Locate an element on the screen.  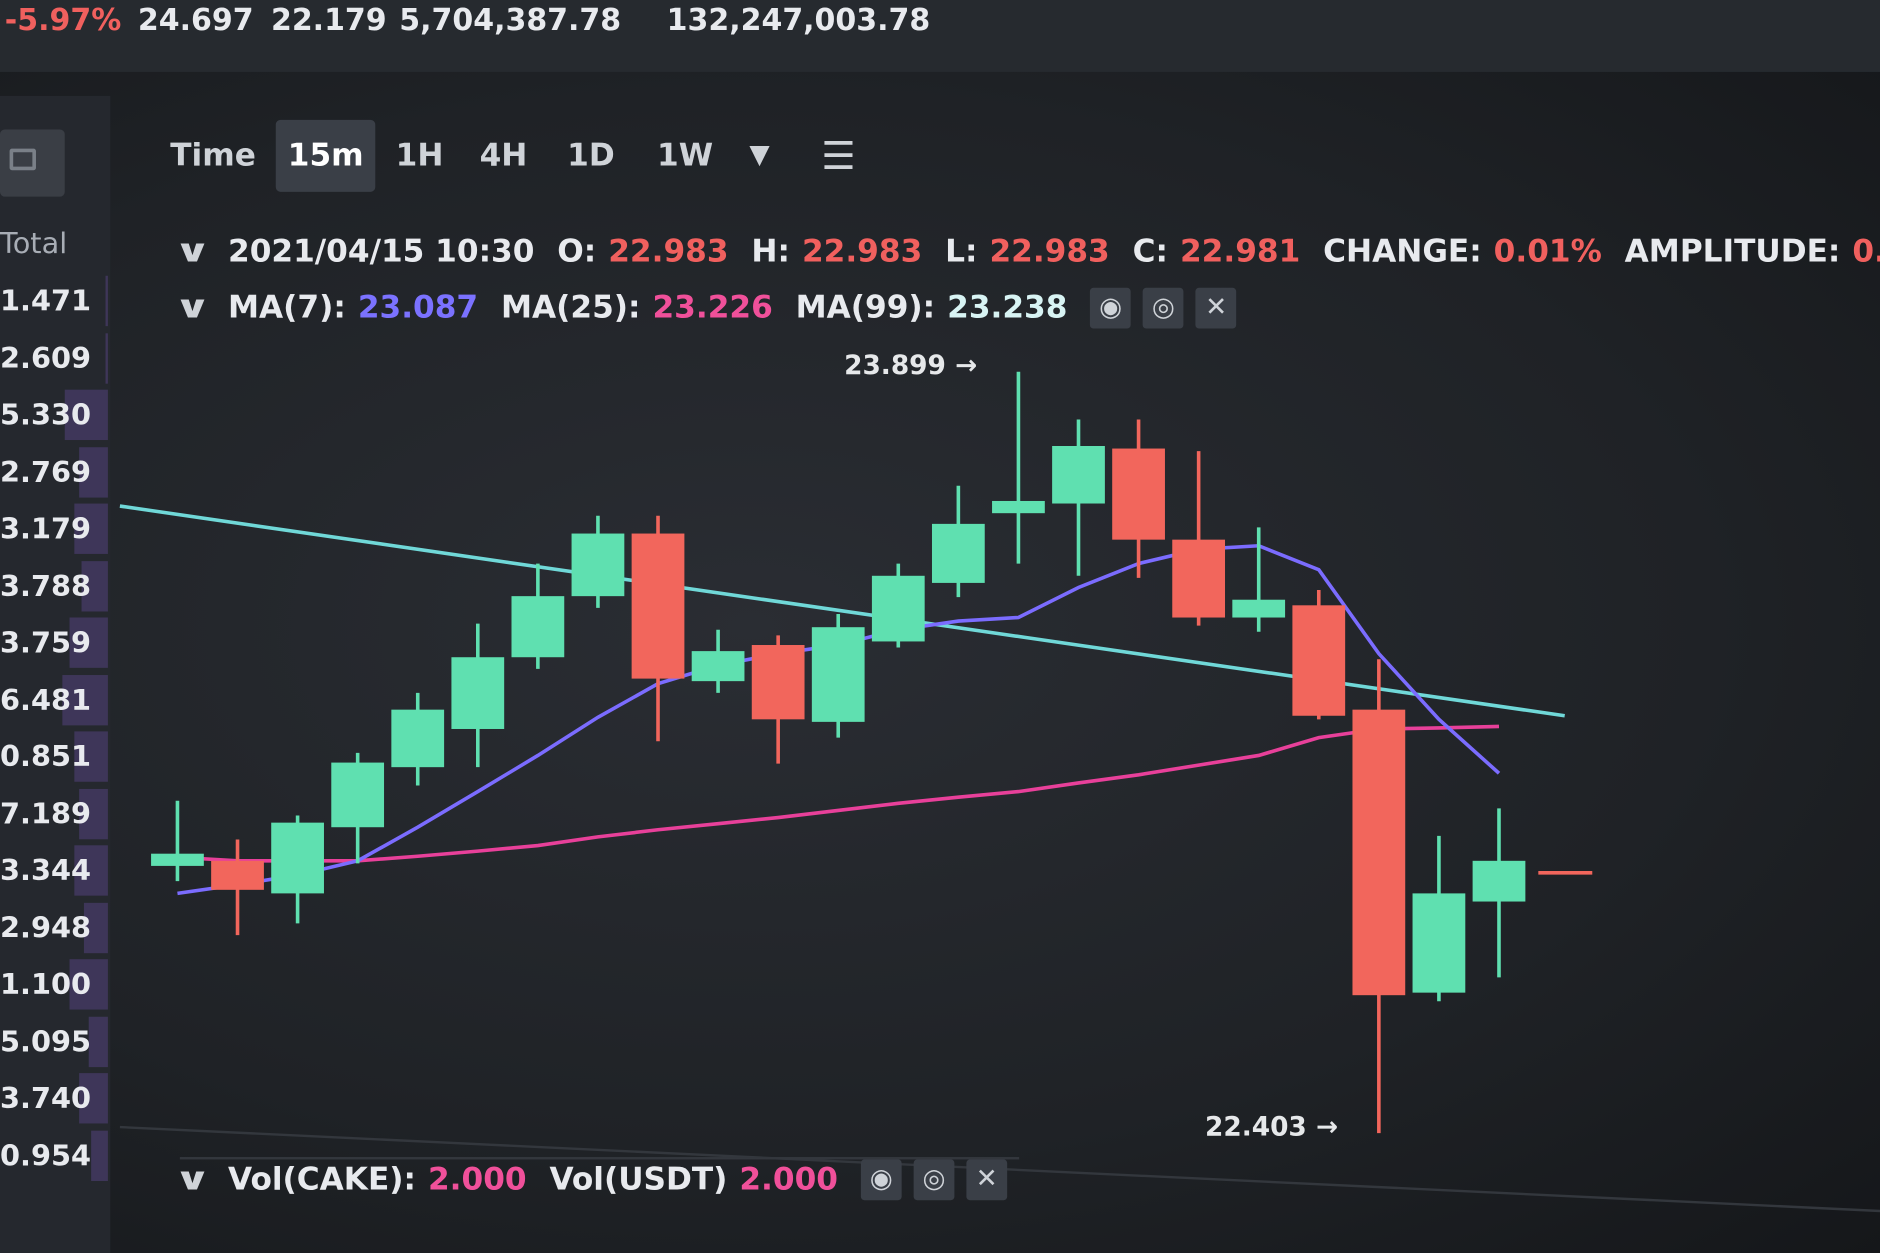
ticker-change: -5.97% is located at coordinates (63, 20).